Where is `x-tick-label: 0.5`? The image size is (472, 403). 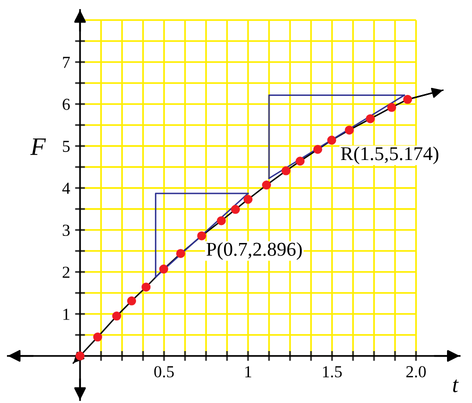
x-tick-label: 0.5 is located at coordinates (164, 372).